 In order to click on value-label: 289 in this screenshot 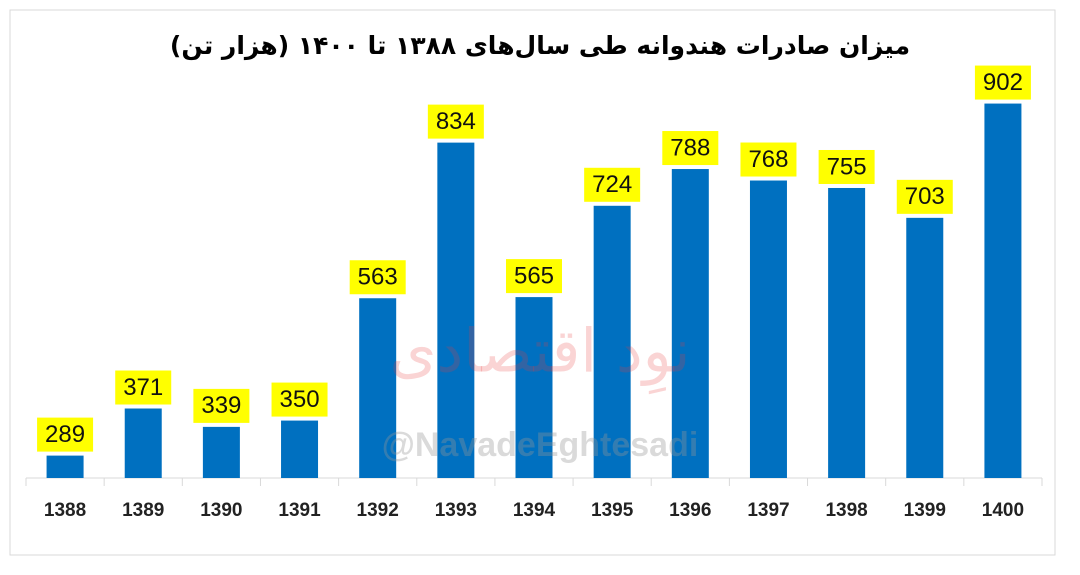, I will do `click(65, 434)`.